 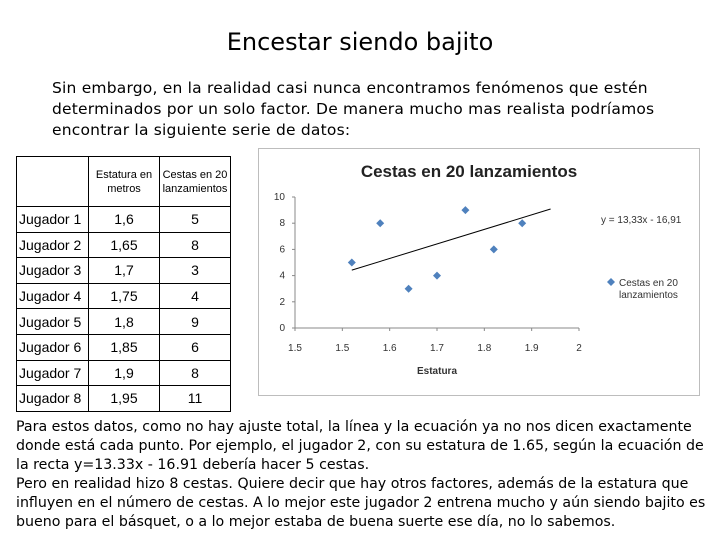 What do you see at coordinates (282, 276) in the screenshot?
I see `y-tick-label: 4` at bounding box center [282, 276].